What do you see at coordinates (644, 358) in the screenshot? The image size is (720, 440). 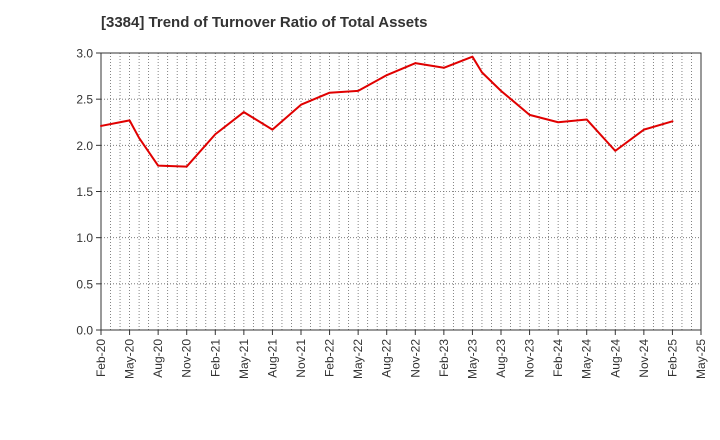 I see `x-tick-label: Nov-24` at bounding box center [644, 358].